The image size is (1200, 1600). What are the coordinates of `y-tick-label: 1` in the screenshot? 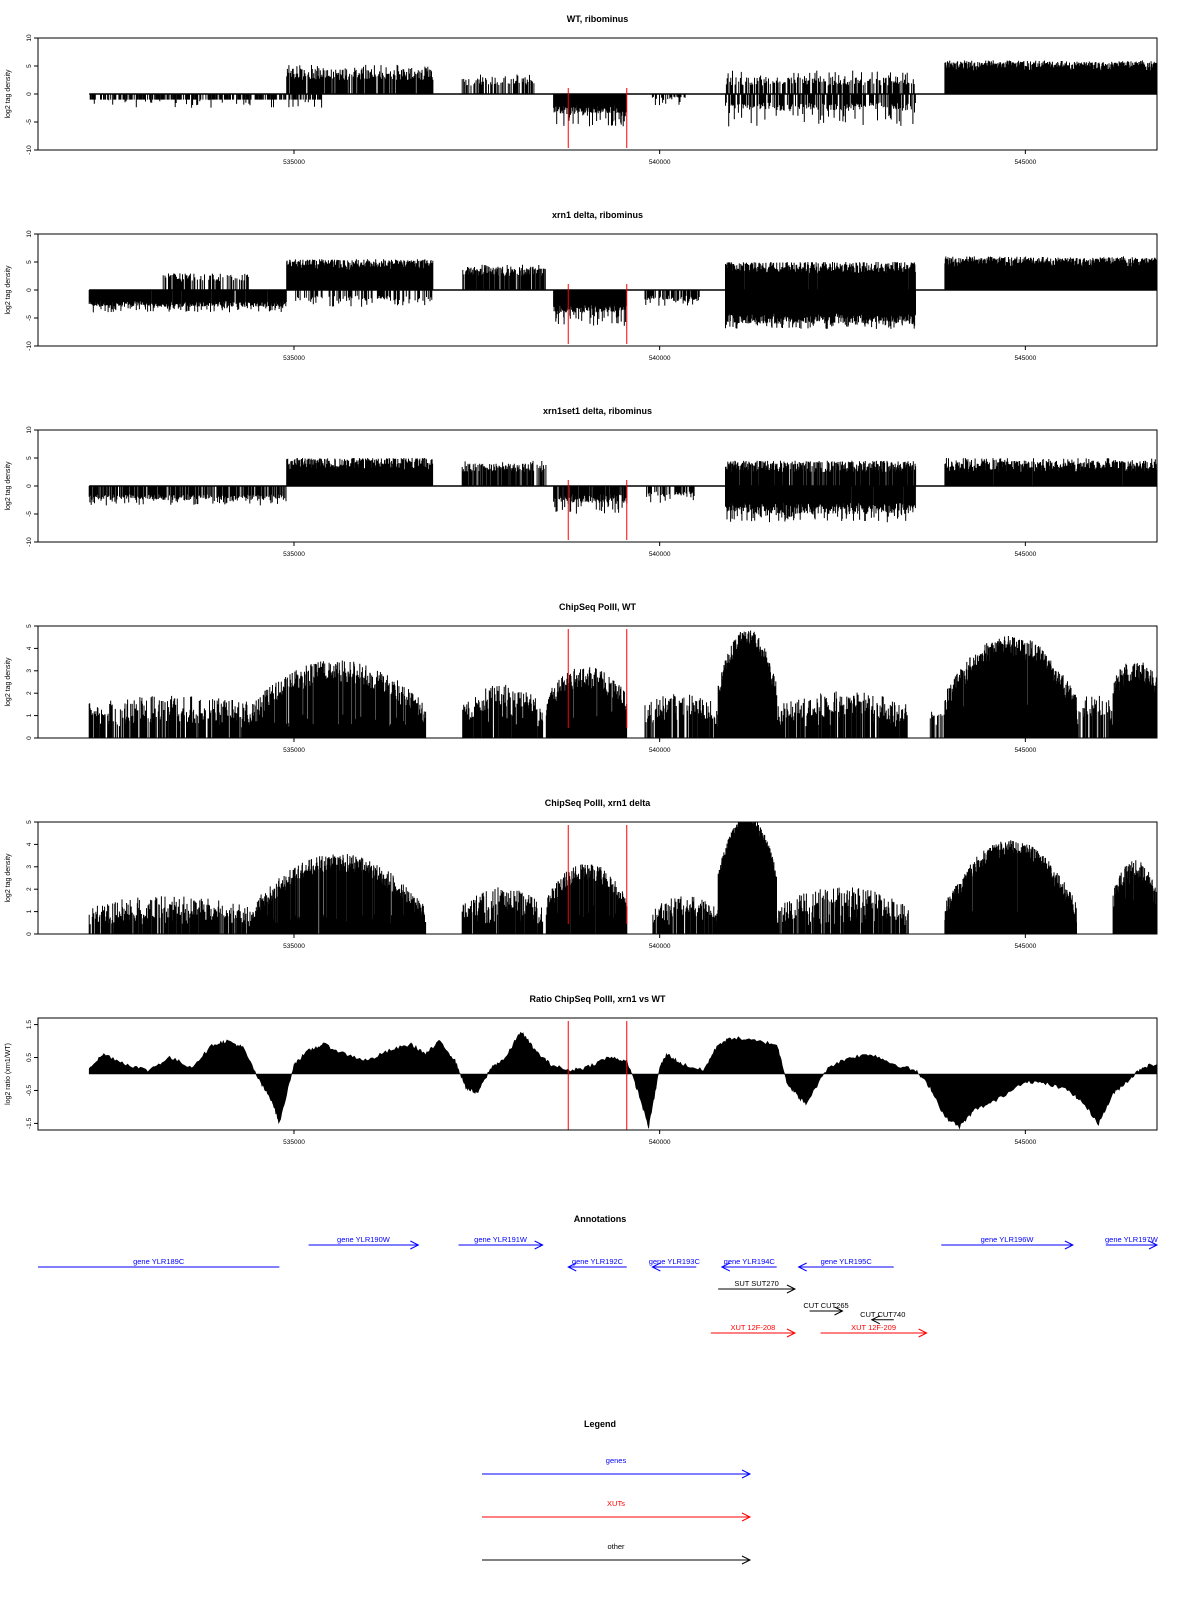 It's located at (29, 911).